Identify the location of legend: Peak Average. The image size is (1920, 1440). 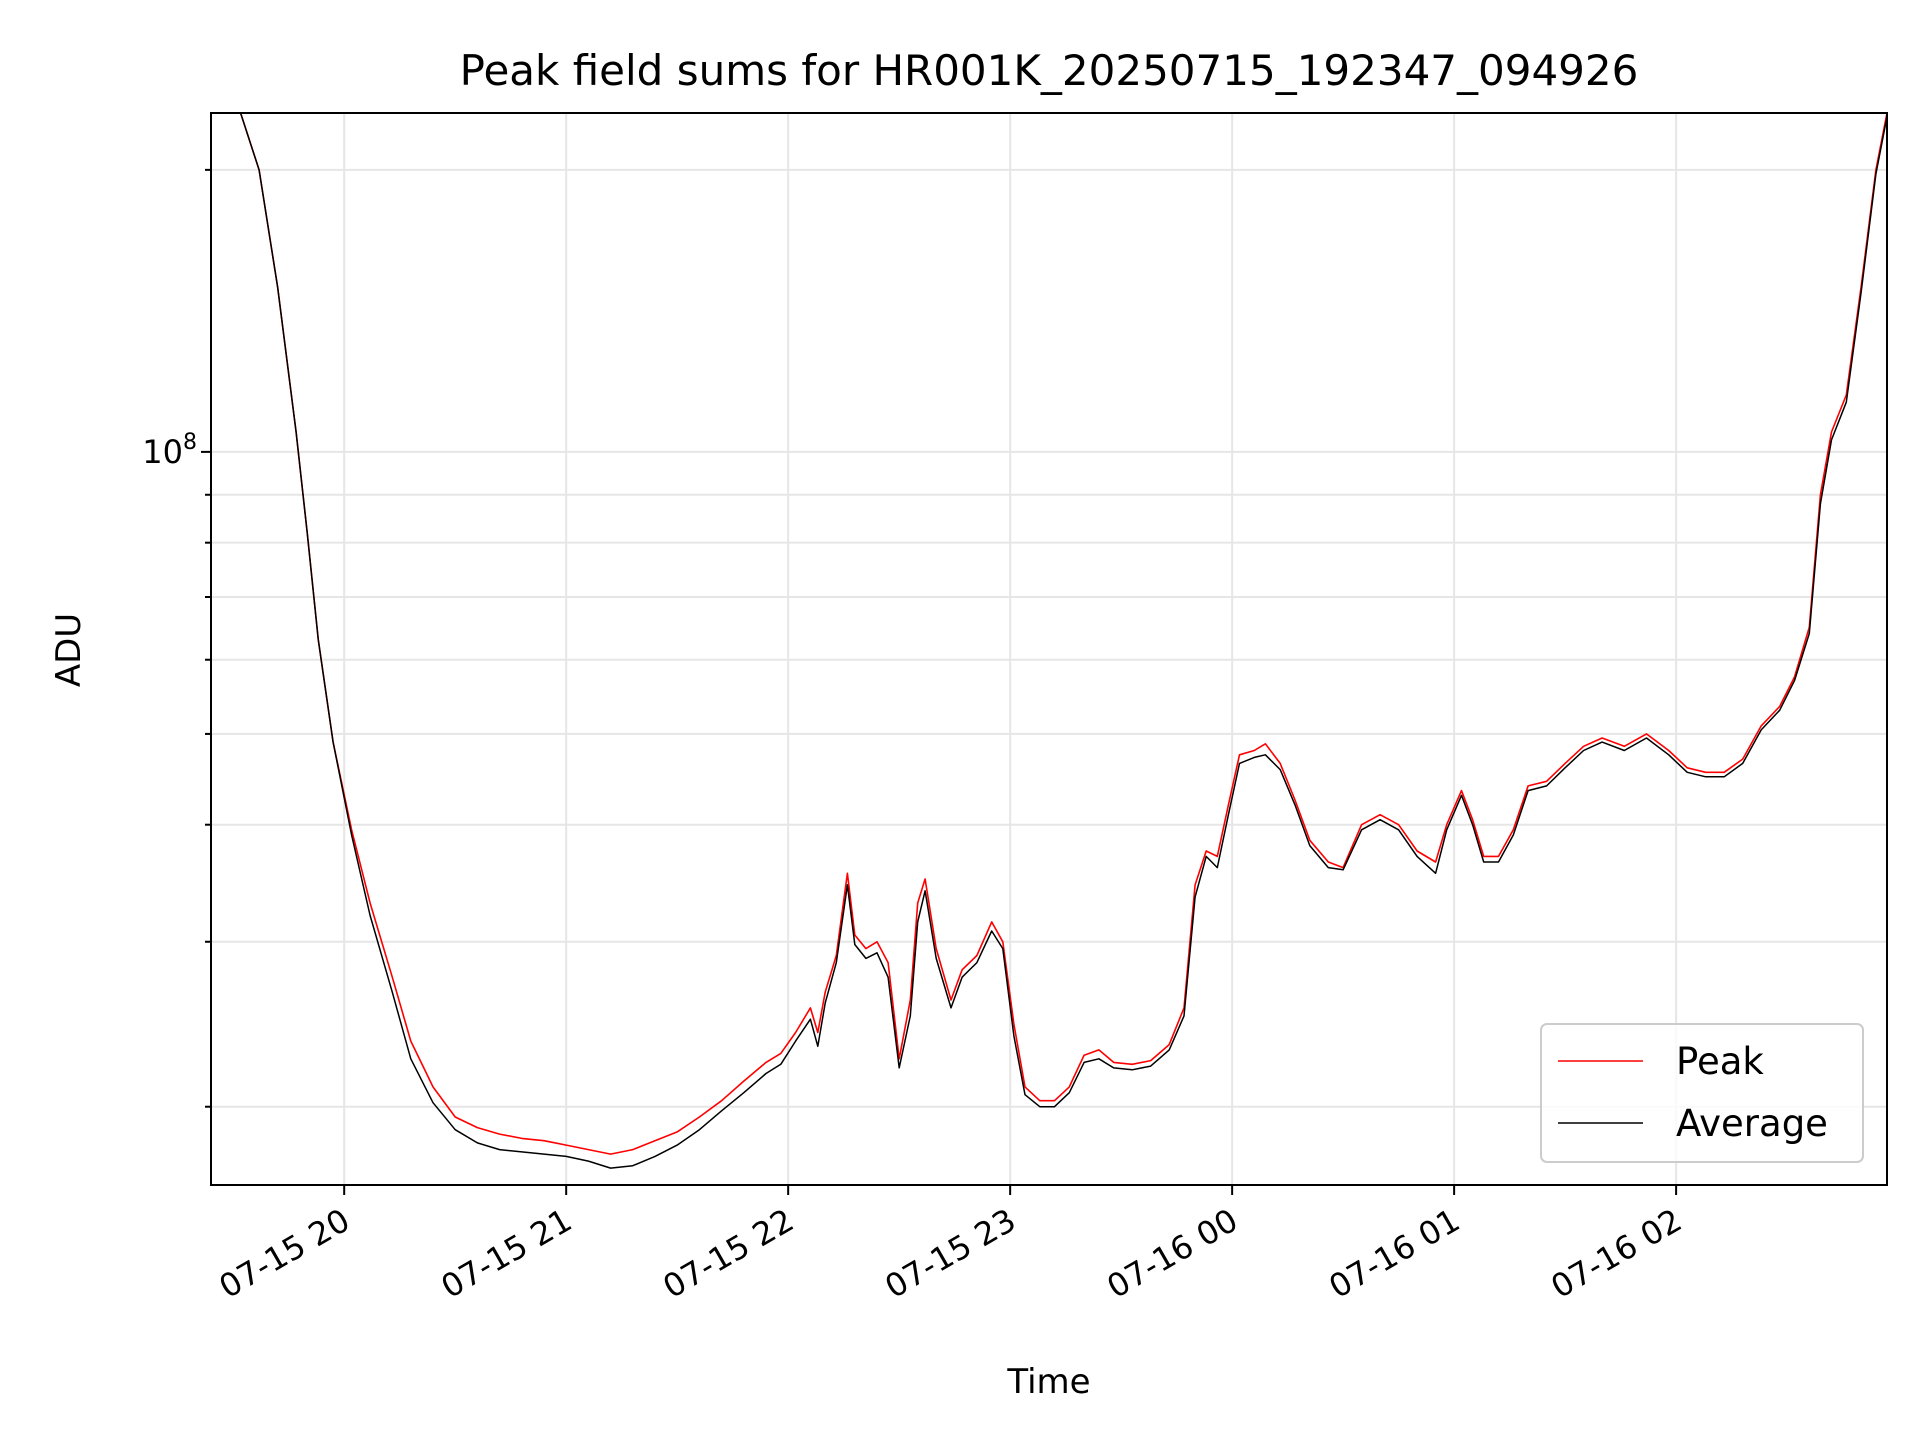
(1702, 1093).